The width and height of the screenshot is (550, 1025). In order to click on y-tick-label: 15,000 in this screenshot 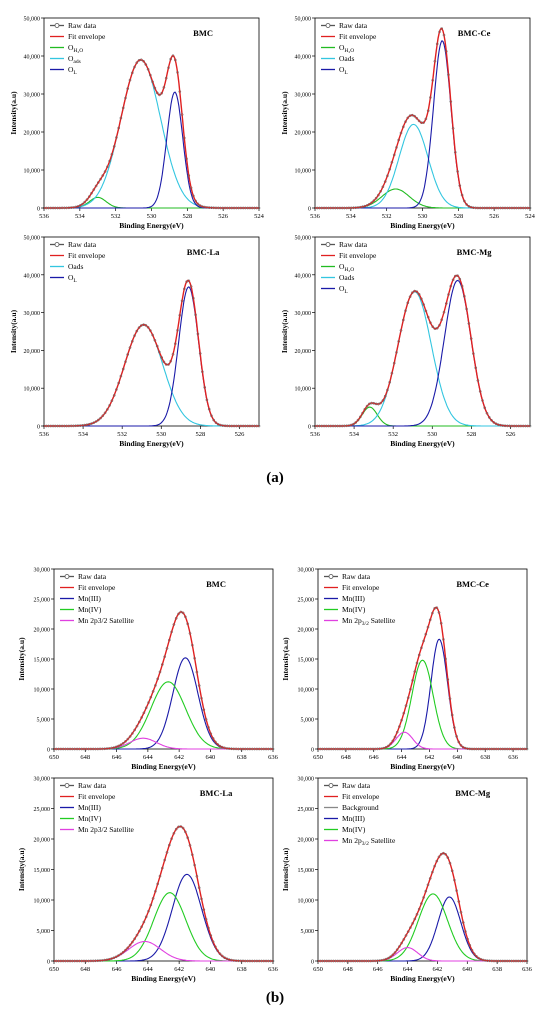, I will do `click(42, 661)`.